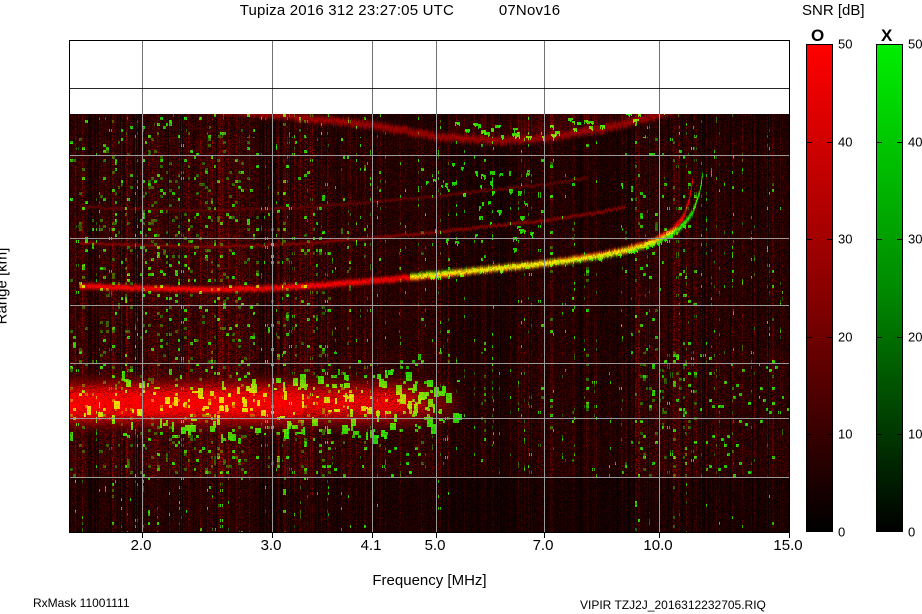  What do you see at coordinates (371, 545) in the screenshot?
I see `x-axis-tick-label: 4.1` at bounding box center [371, 545].